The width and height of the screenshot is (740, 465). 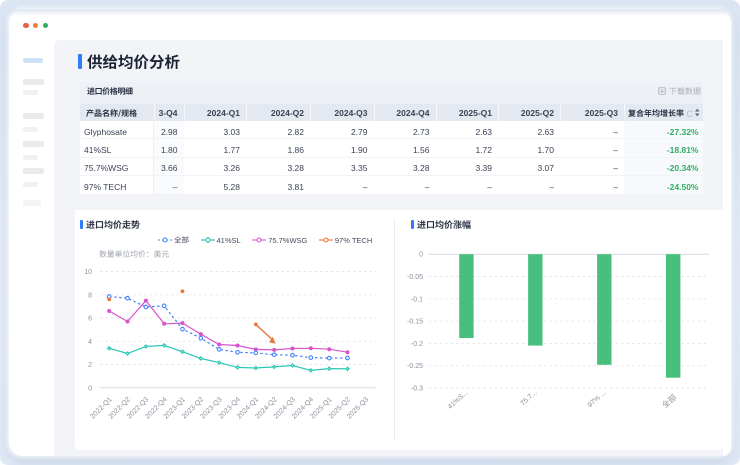 I want to click on svg-text: 2, so click(x=90, y=365).